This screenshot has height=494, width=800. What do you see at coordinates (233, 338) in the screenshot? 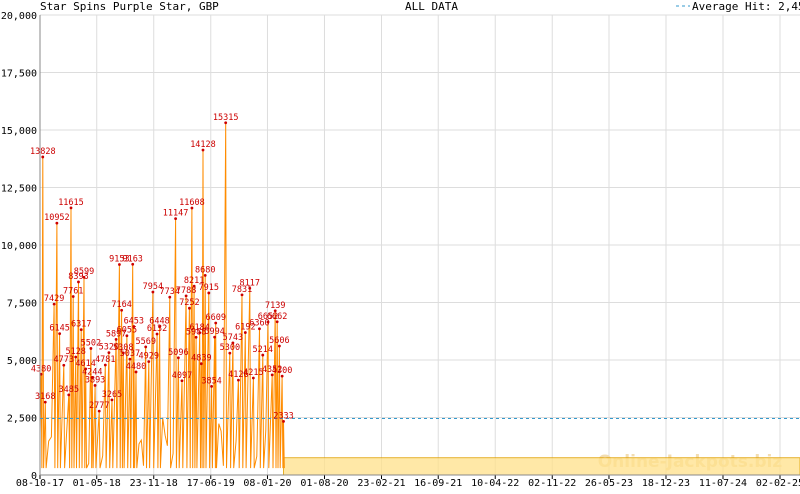
I see `peak-value-label: 5743` at bounding box center [233, 338].